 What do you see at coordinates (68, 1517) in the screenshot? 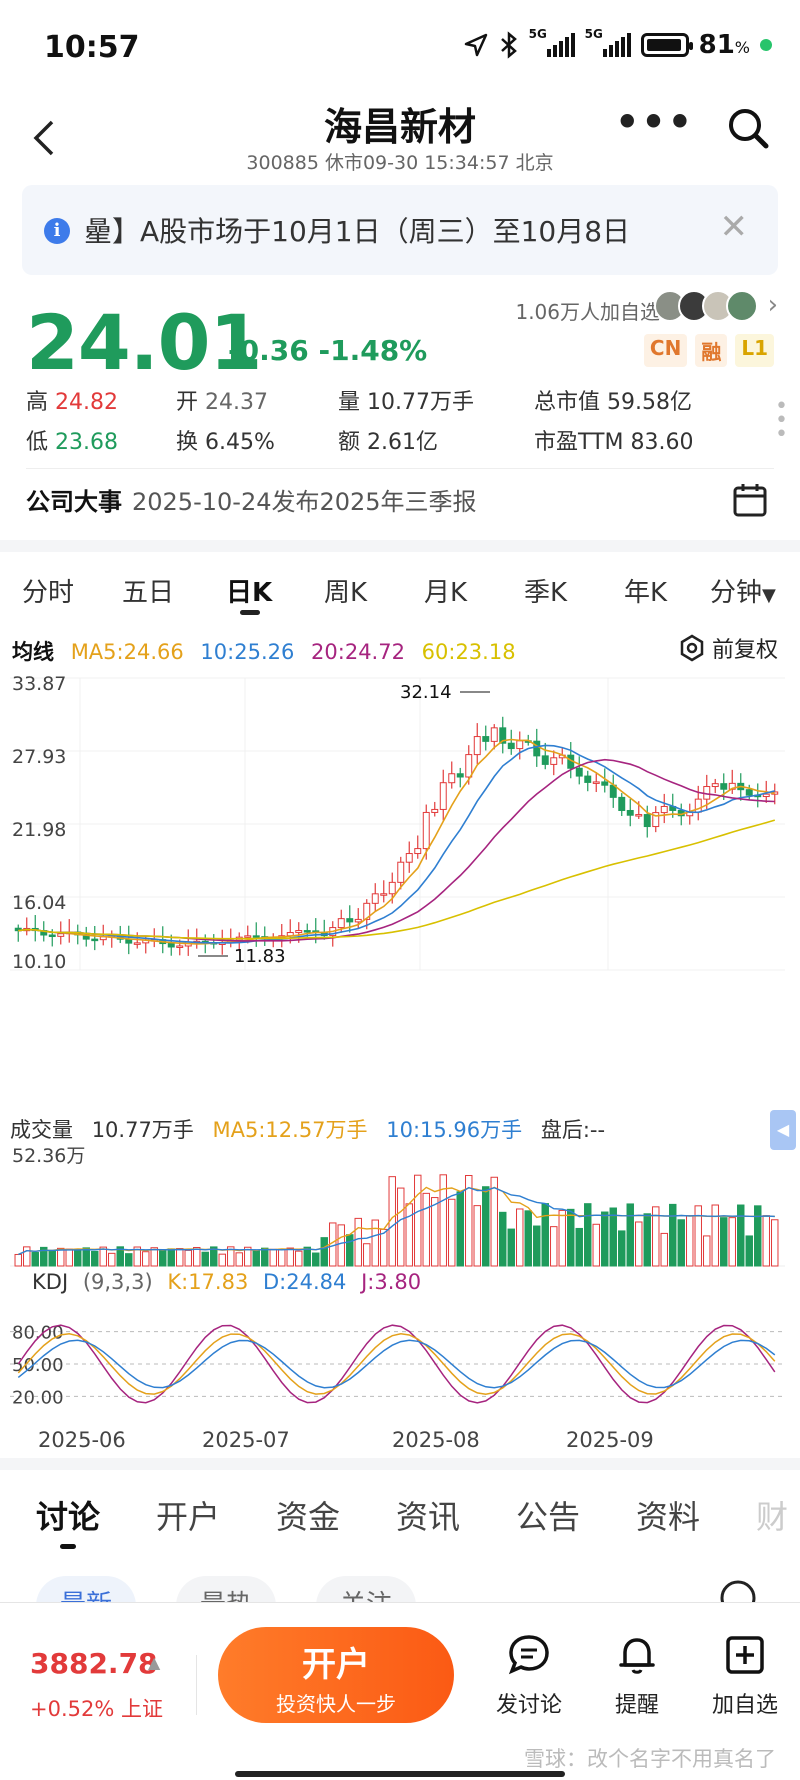
I see `tab-discuss: 讨论` at bounding box center [68, 1517].